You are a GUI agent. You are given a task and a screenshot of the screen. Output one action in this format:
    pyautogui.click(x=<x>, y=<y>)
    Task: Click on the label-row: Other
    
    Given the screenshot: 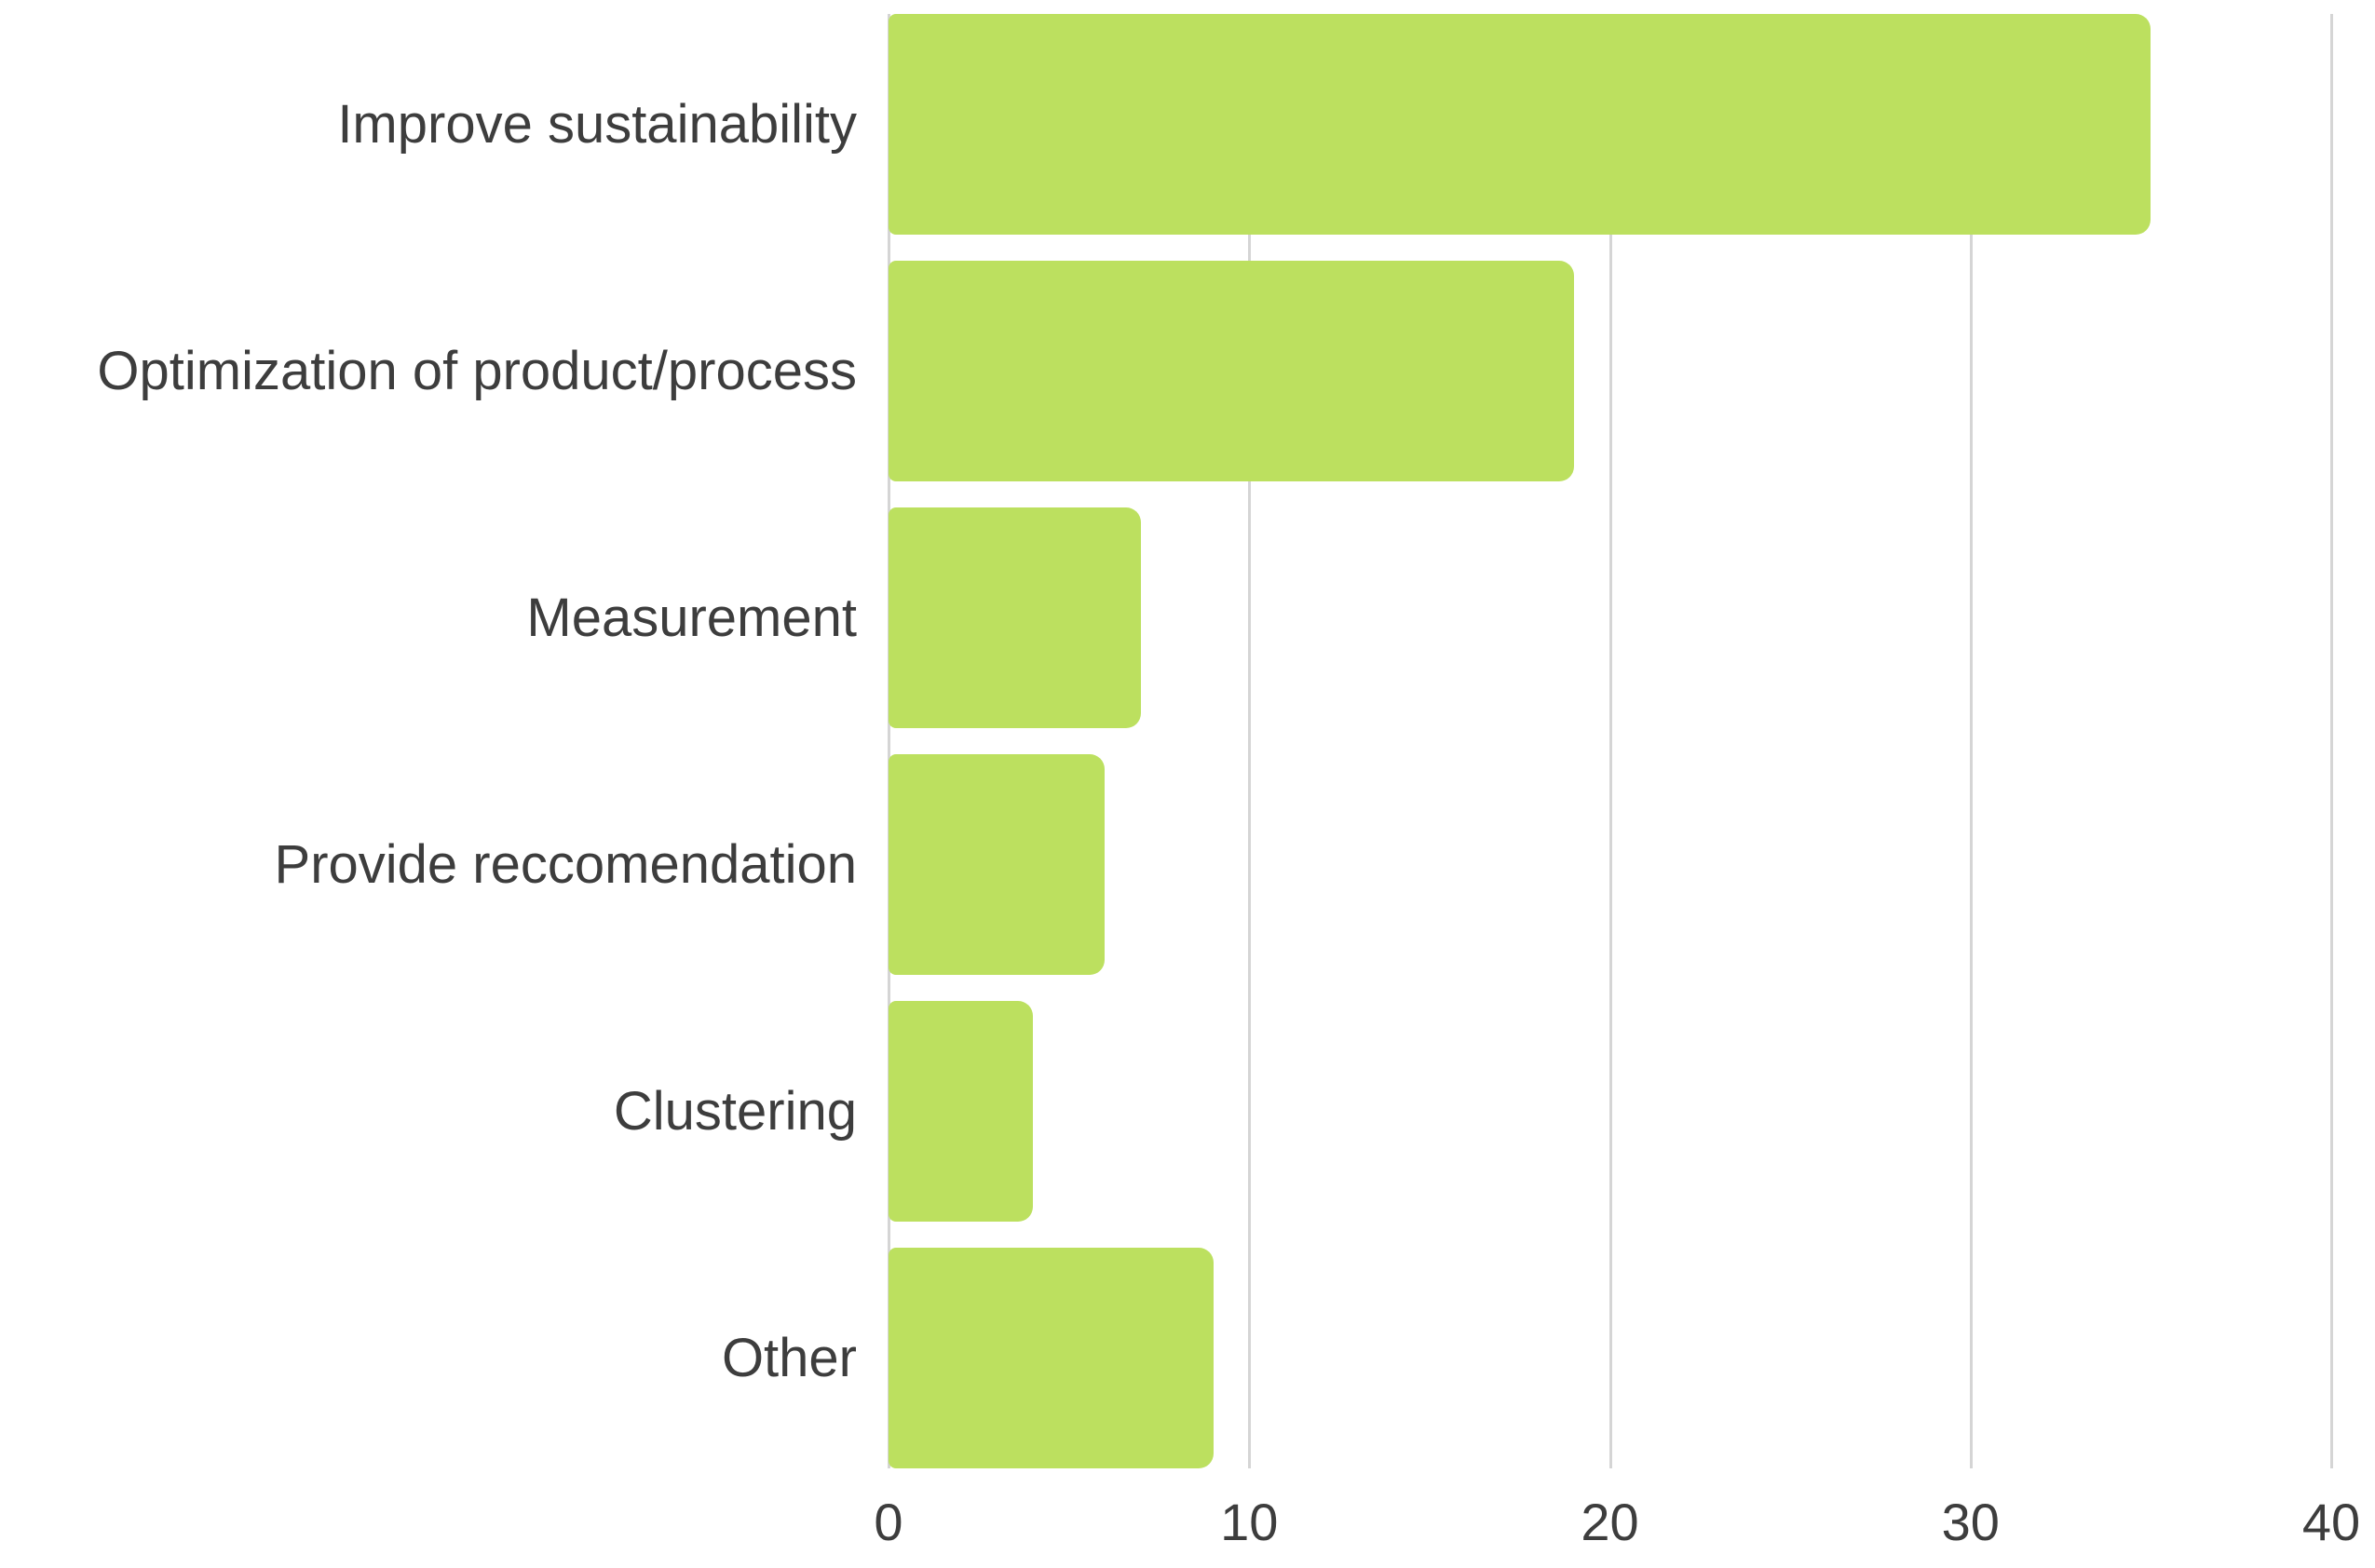 What is the action you would take?
    pyautogui.click(x=428, y=1358)
    